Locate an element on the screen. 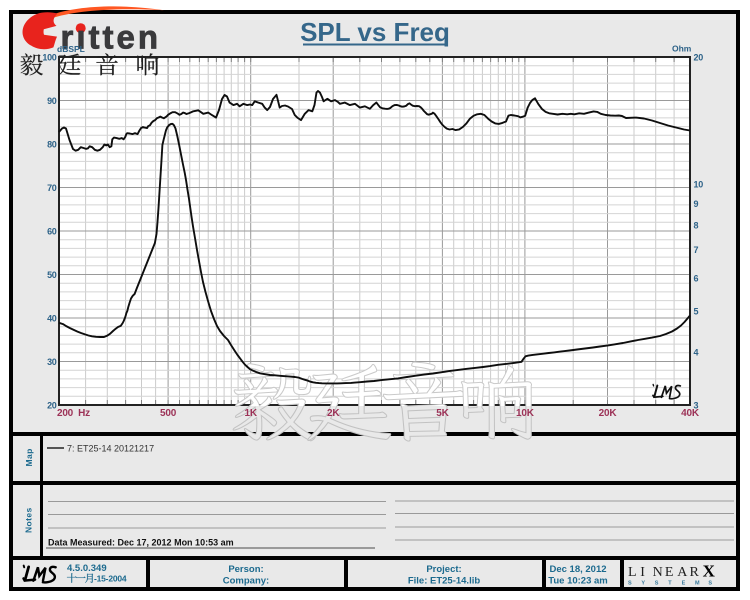 The height and width of the screenshot is (600, 750). svg-text: 100 is located at coordinates (49, 57).